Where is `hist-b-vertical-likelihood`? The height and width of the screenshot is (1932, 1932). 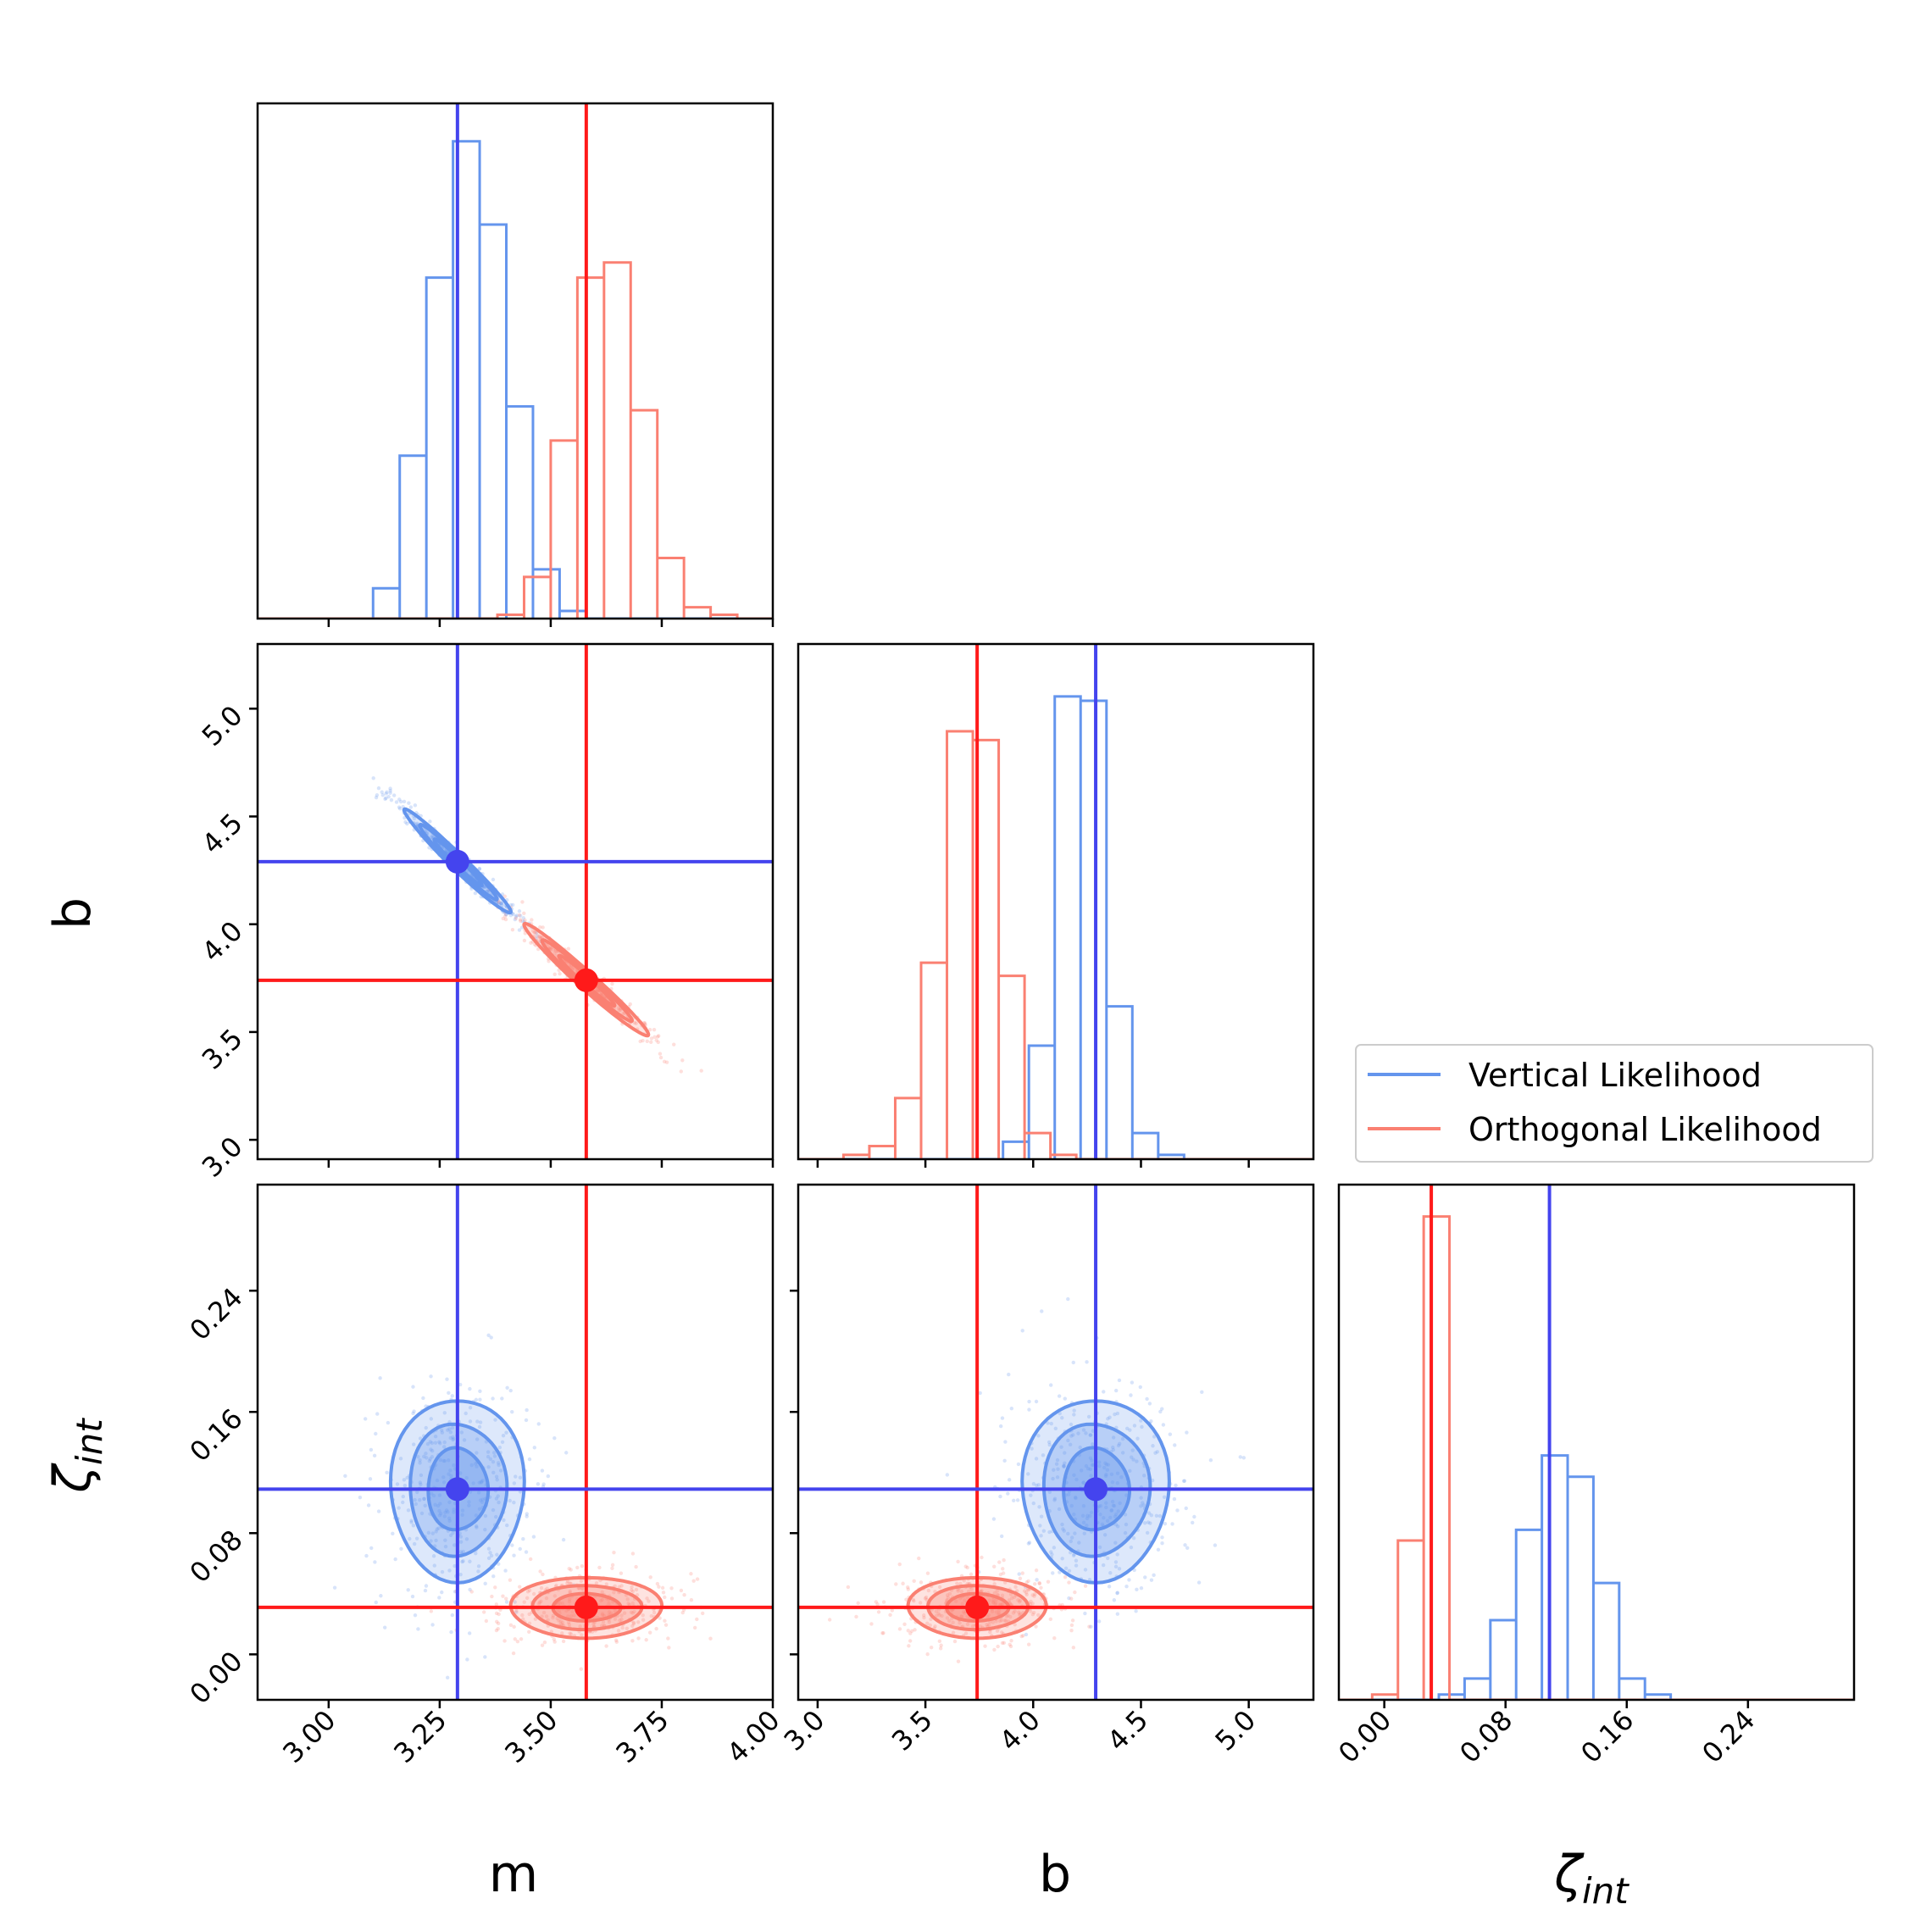
hist-b-vertical-likelihood is located at coordinates (1055, 927).